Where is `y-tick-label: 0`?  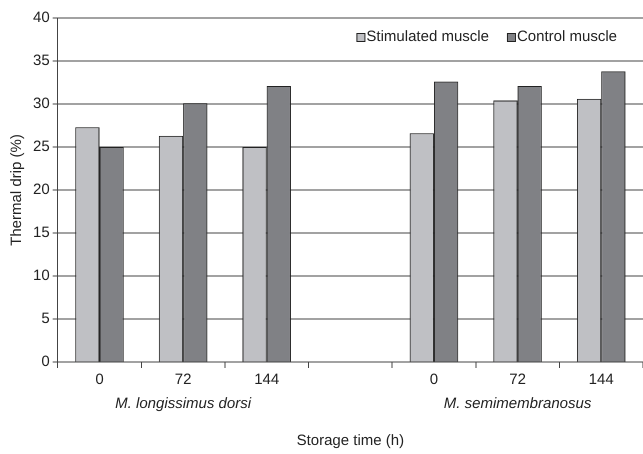
y-tick-label: 0 is located at coordinates (45, 361).